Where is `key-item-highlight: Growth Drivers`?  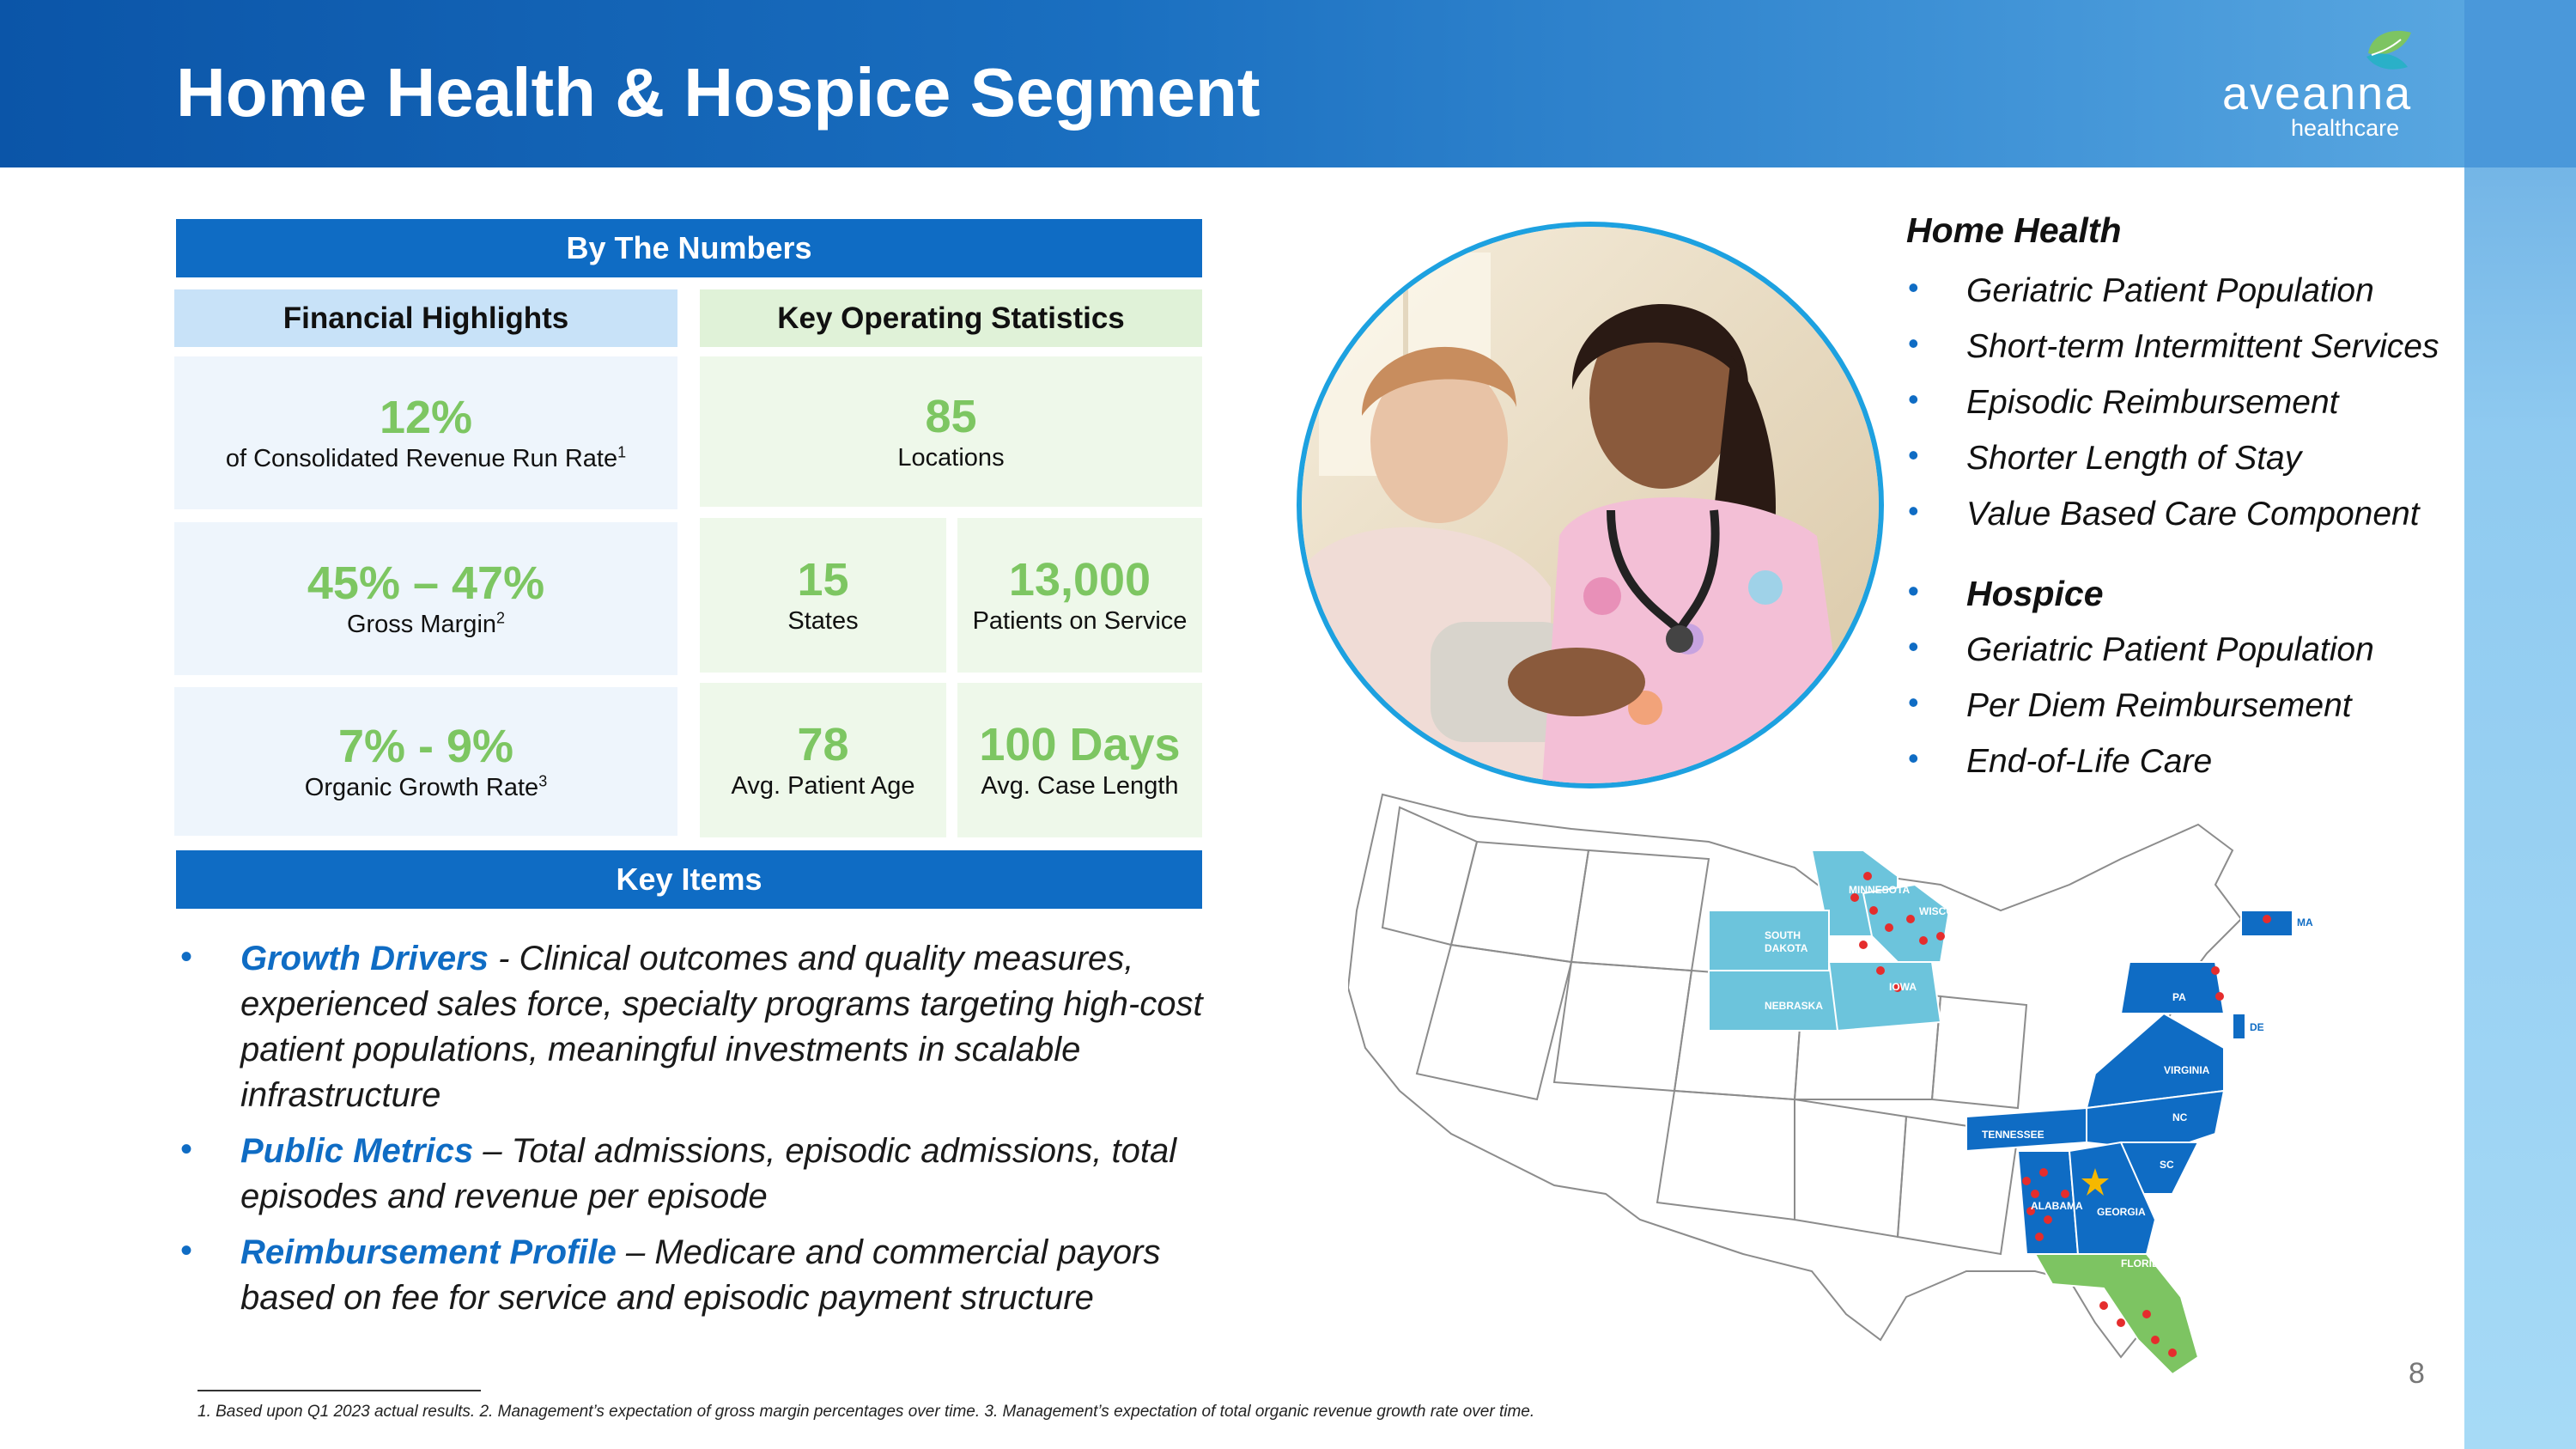 key-item-highlight: Growth Drivers is located at coordinates (365, 958).